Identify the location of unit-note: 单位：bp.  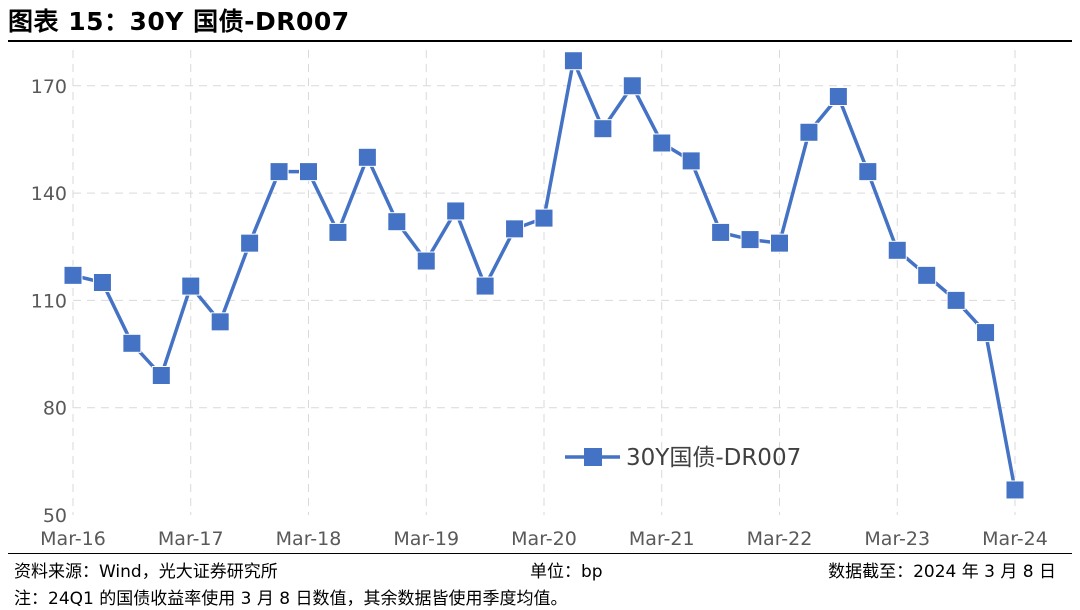
(566, 572).